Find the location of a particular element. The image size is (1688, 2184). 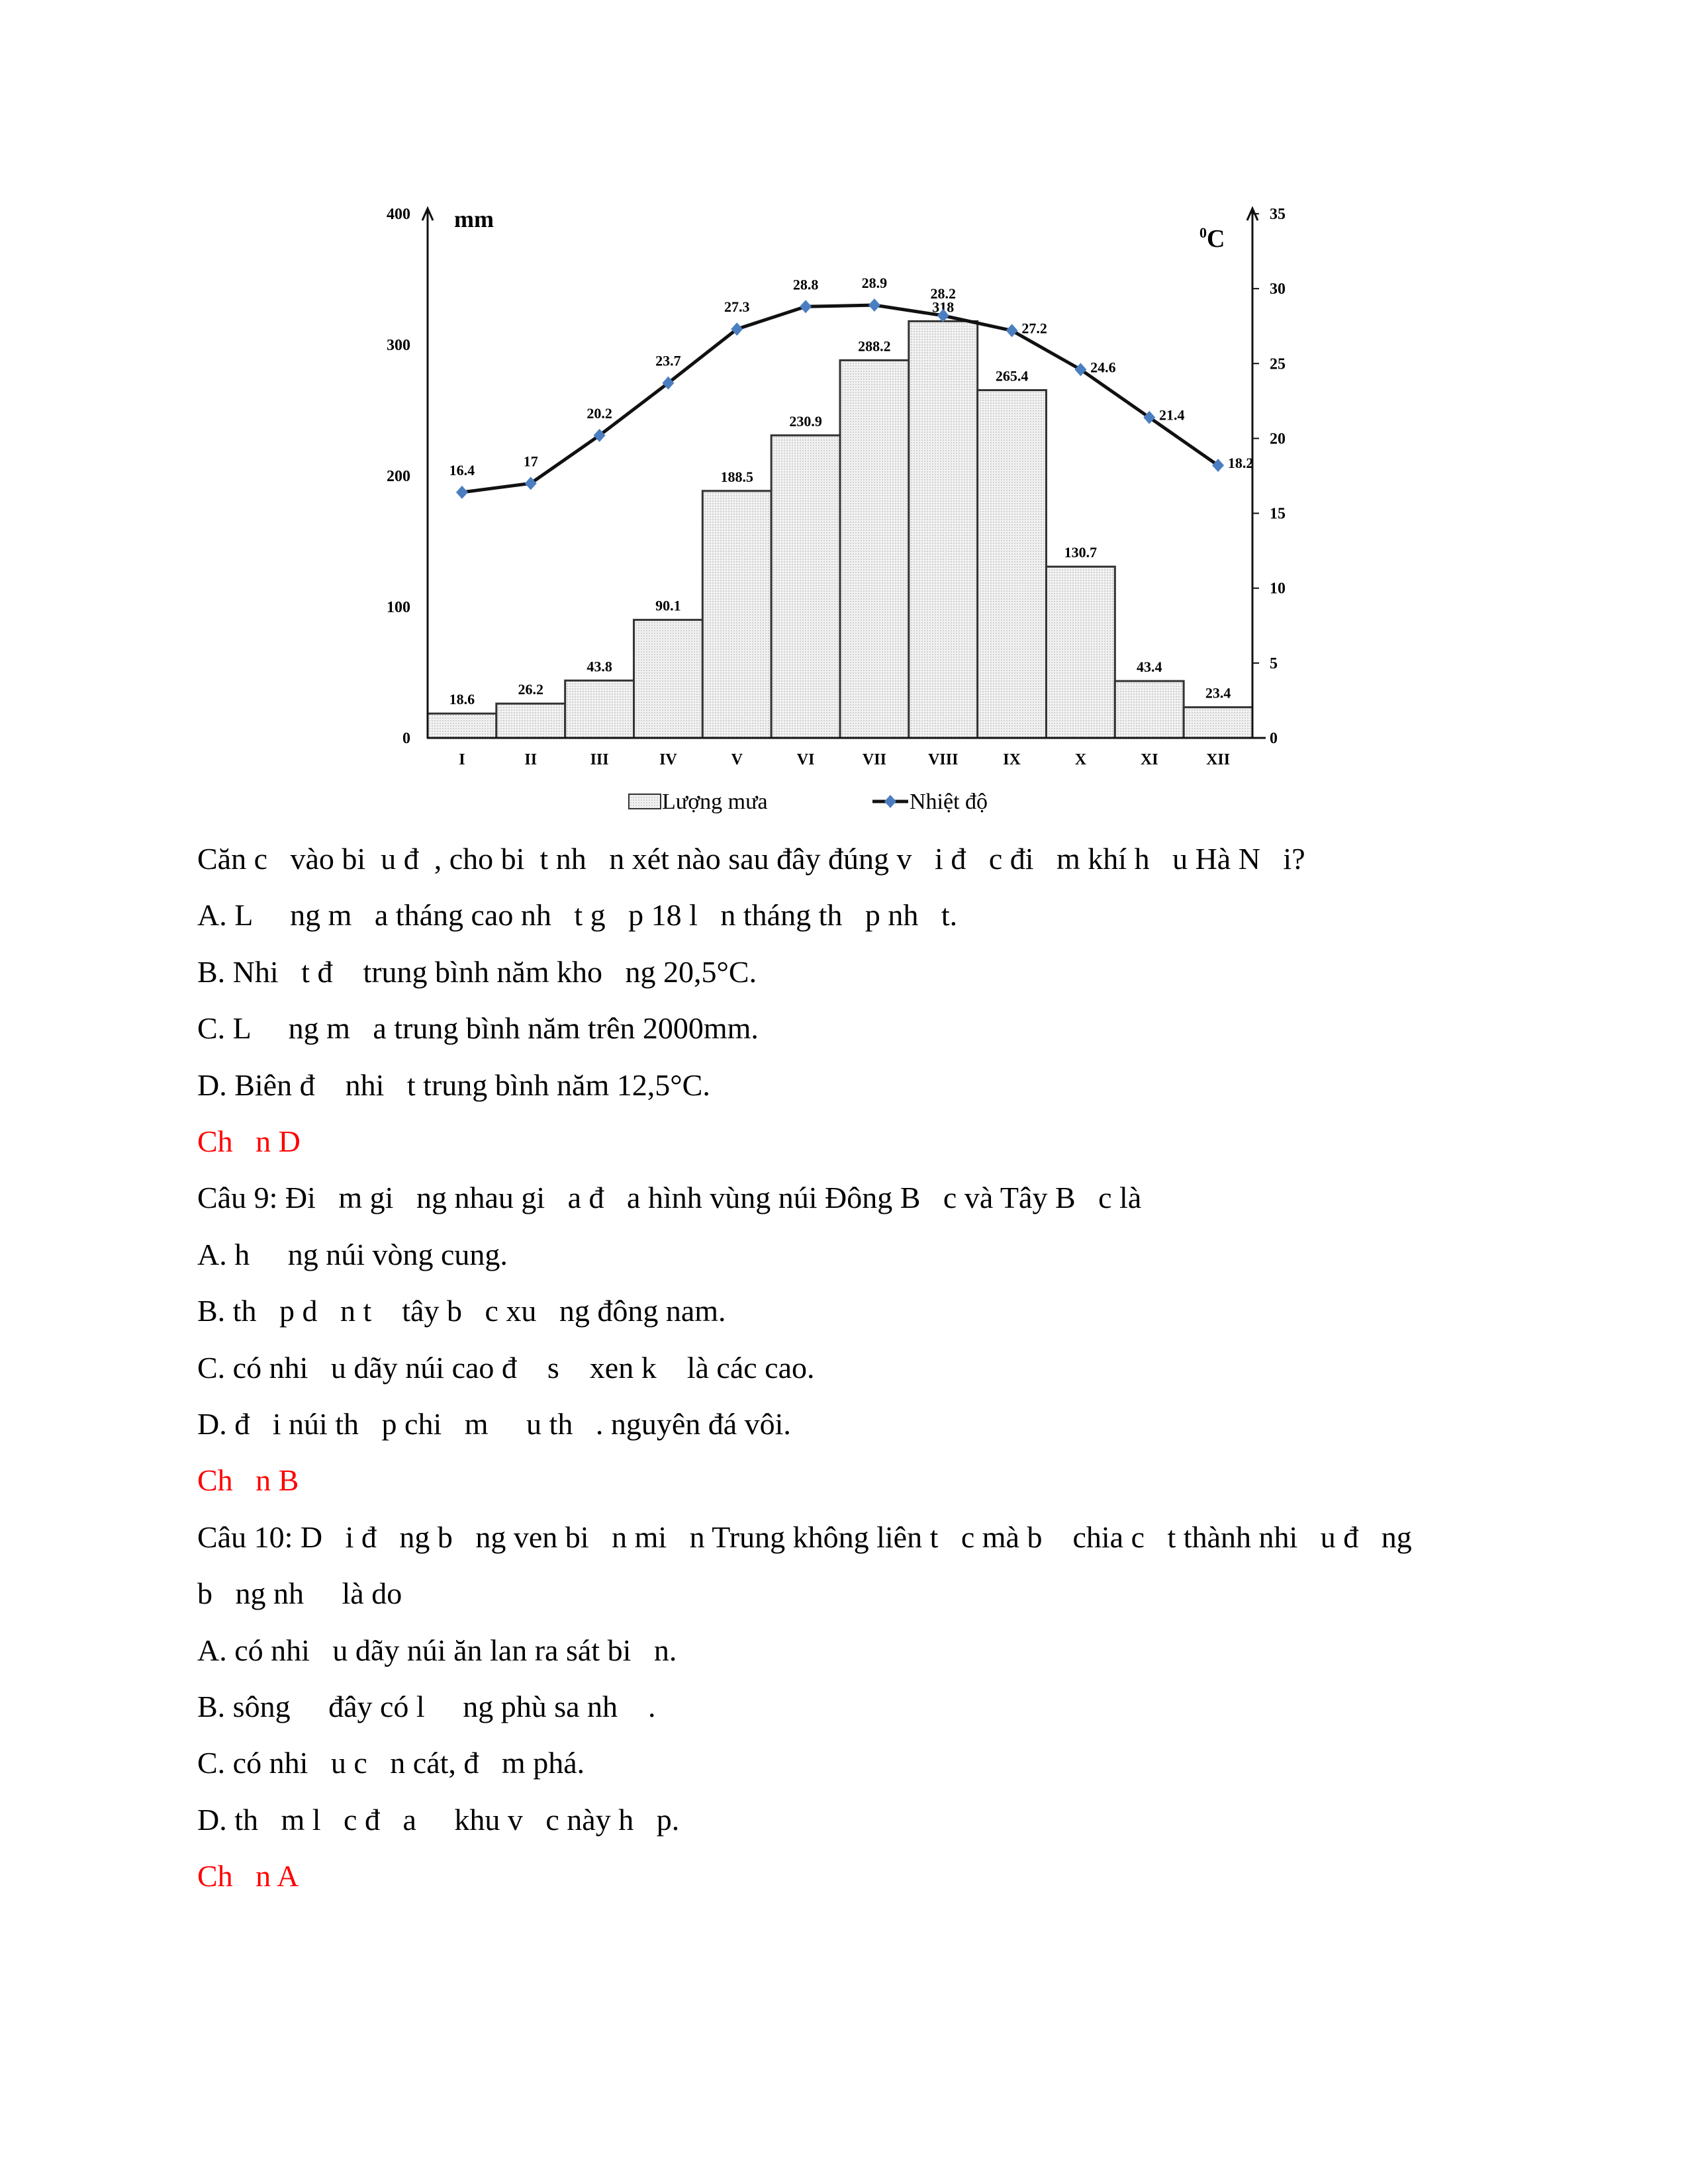

temperature-value-label: 28.2 is located at coordinates (944, 293).